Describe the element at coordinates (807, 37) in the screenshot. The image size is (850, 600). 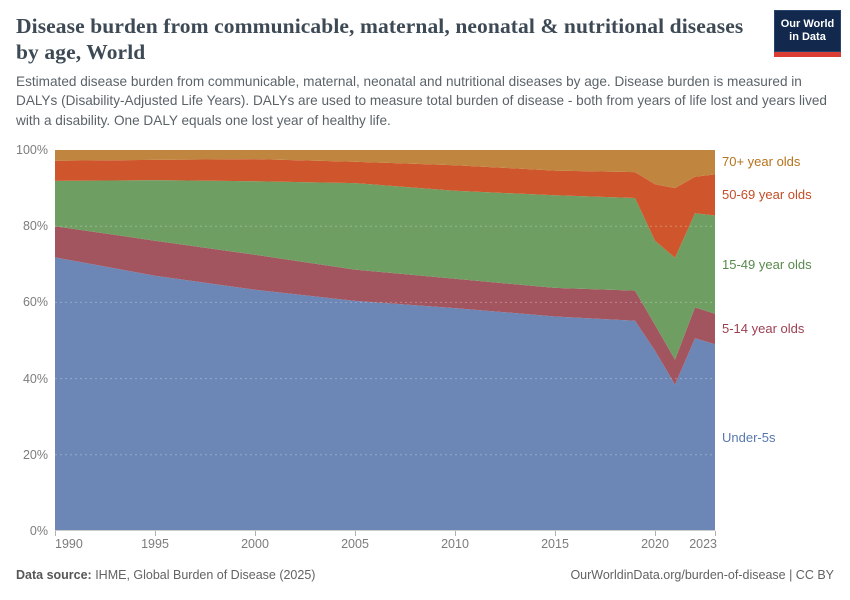
I see `owid-logo-line2: in Data` at that location.